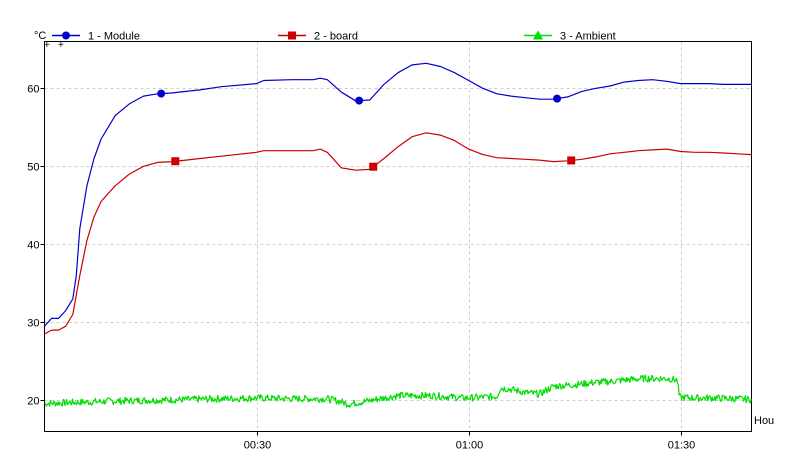  I want to click on legend-label-1: 1 - Module, so click(114, 37).